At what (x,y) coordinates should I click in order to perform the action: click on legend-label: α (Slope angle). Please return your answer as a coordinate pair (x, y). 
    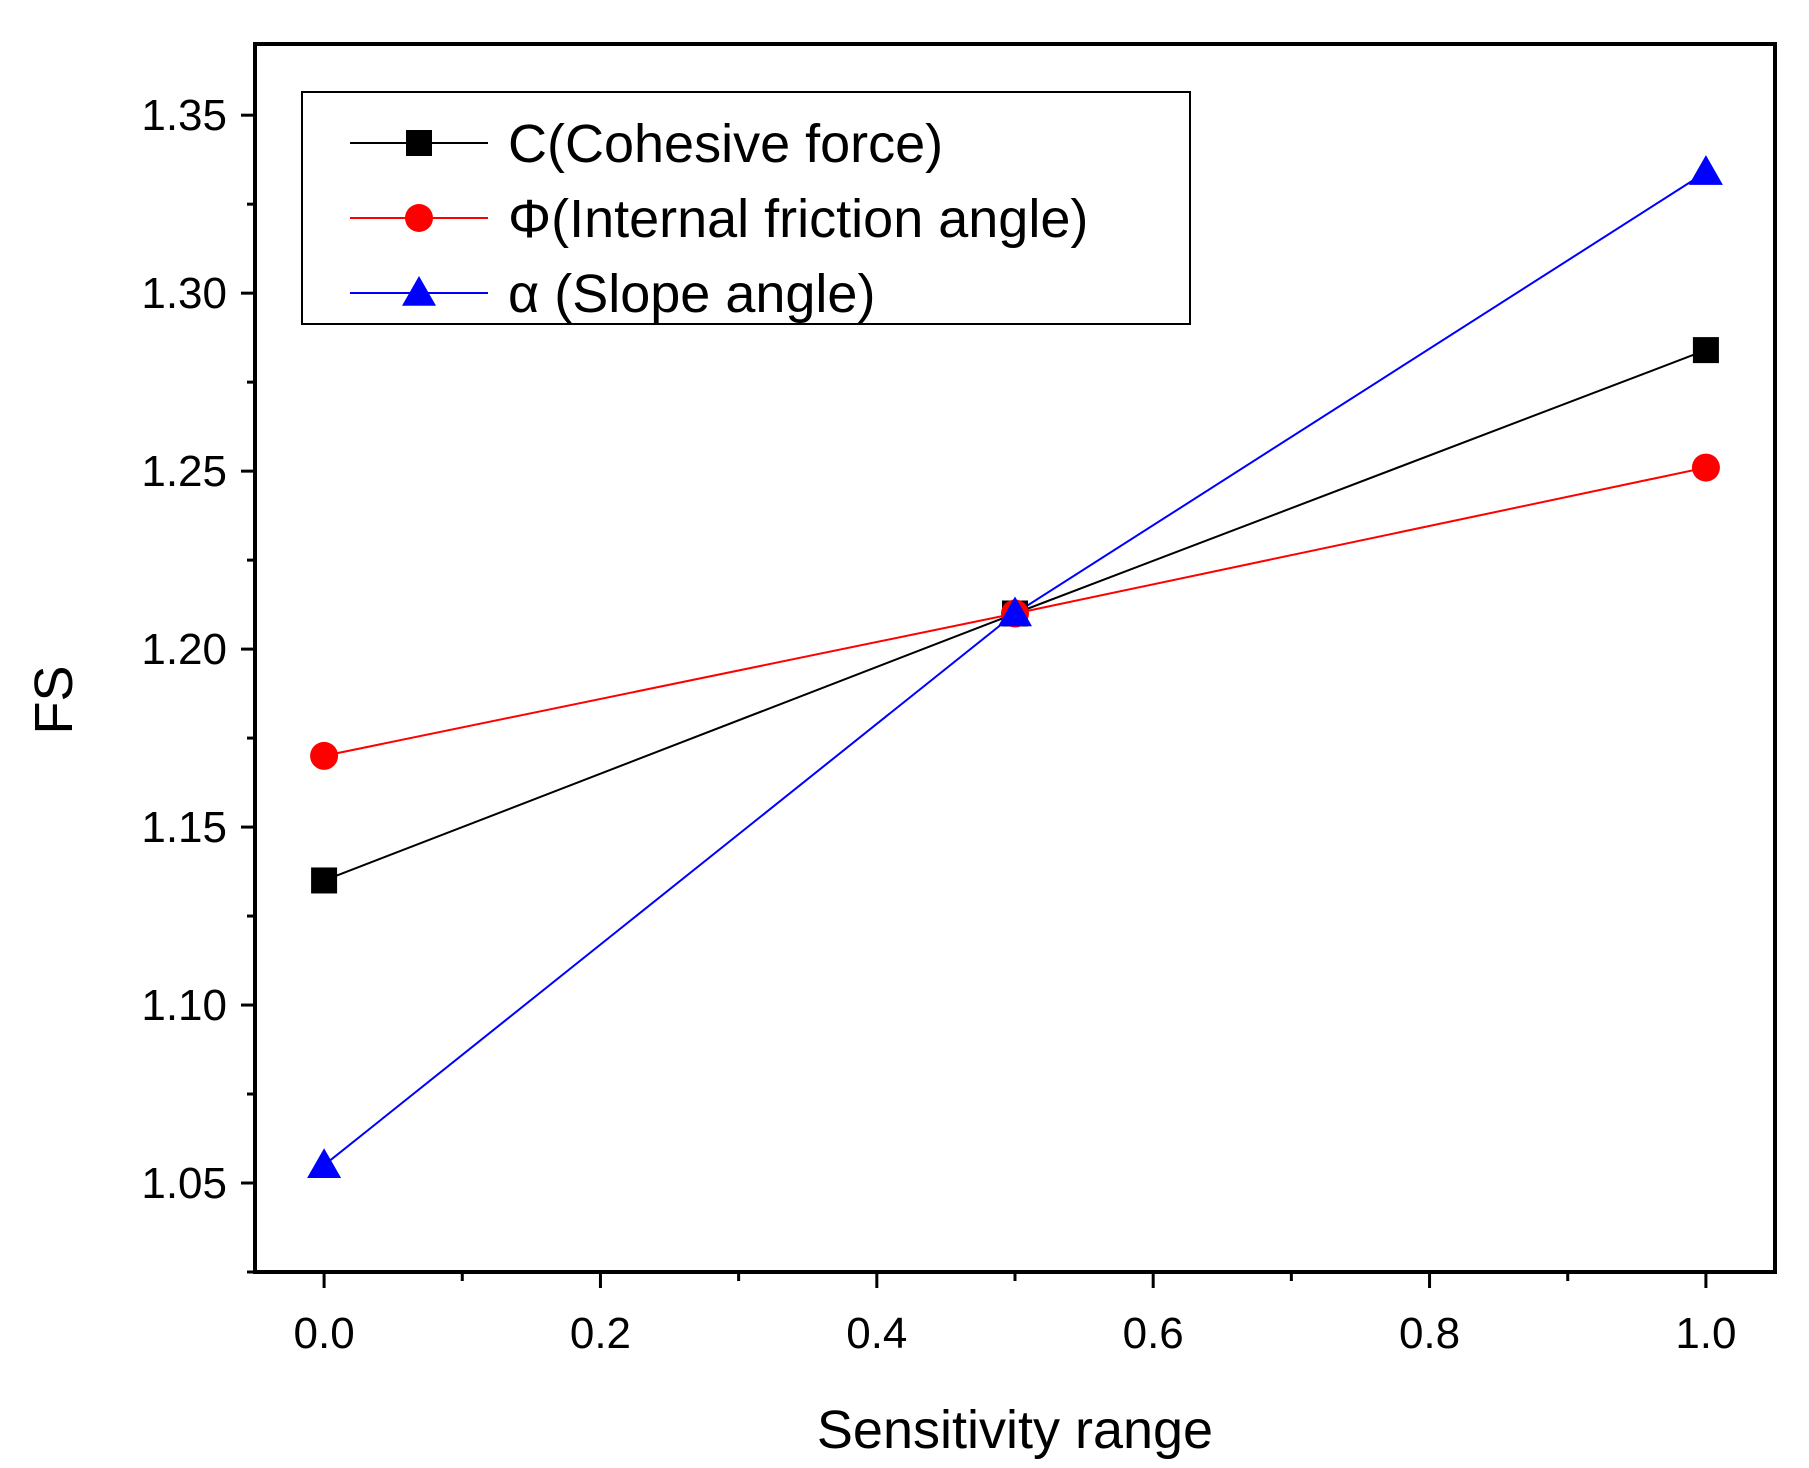
    Looking at the image, I should click on (691, 294).